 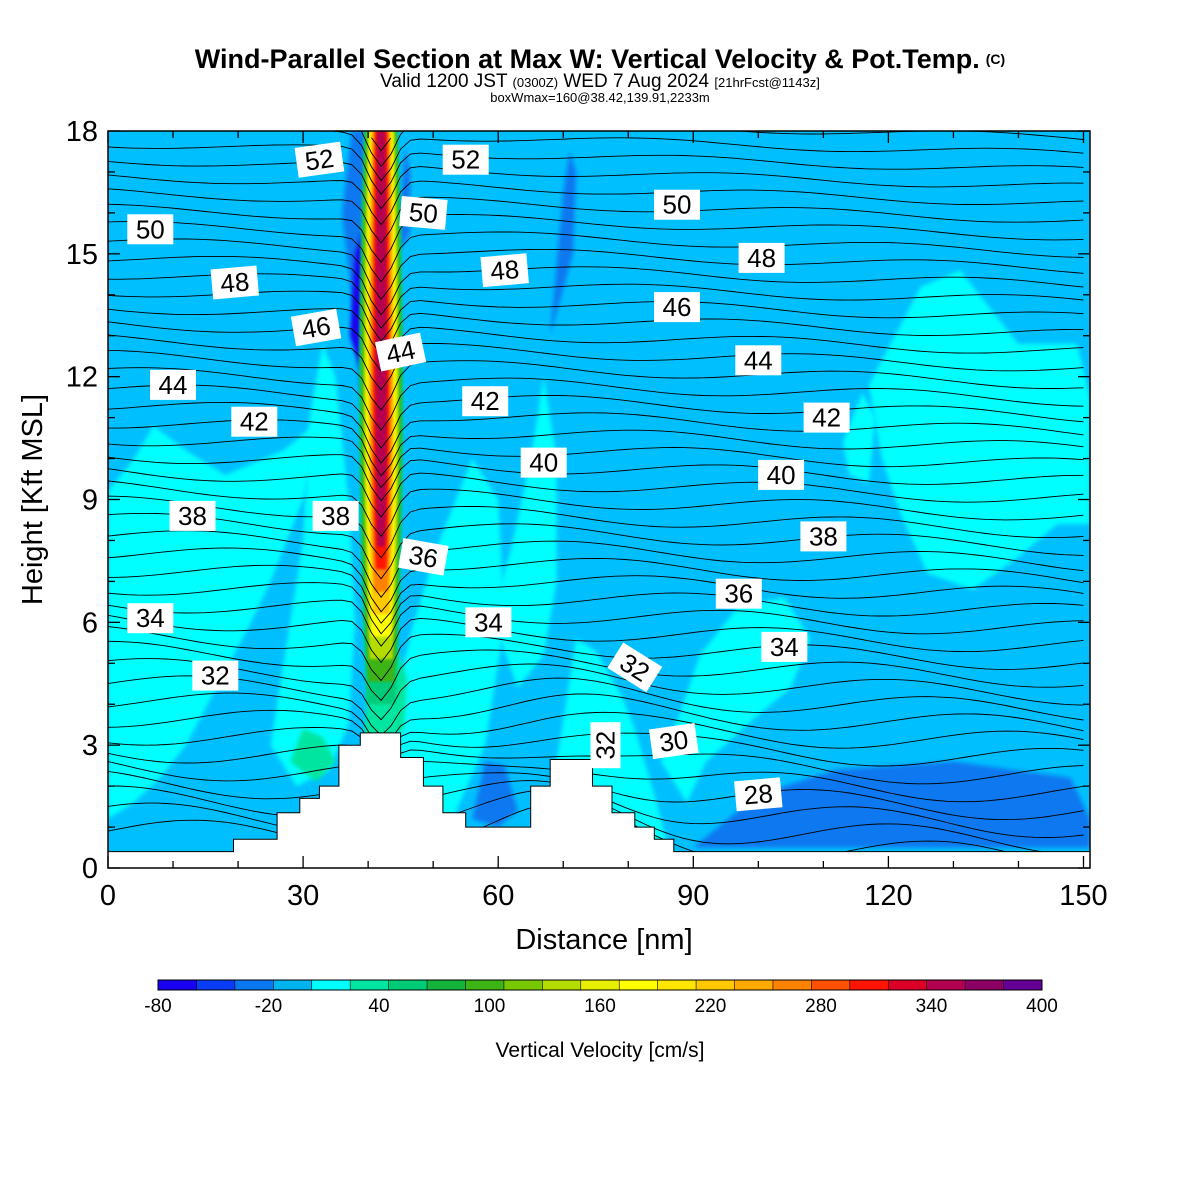 I want to click on x-tick-label: 60, so click(x=498, y=896).